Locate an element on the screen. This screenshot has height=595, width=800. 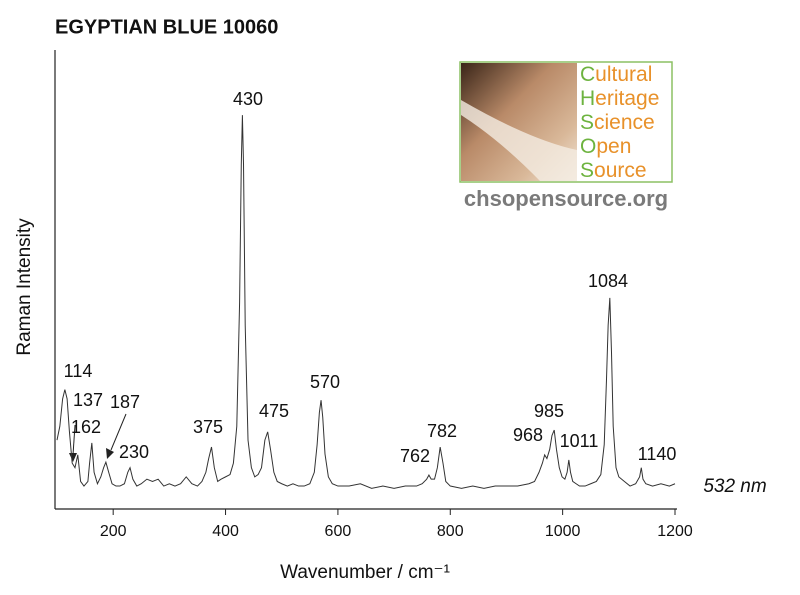
peak-label: 430 is located at coordinates (248, 99).